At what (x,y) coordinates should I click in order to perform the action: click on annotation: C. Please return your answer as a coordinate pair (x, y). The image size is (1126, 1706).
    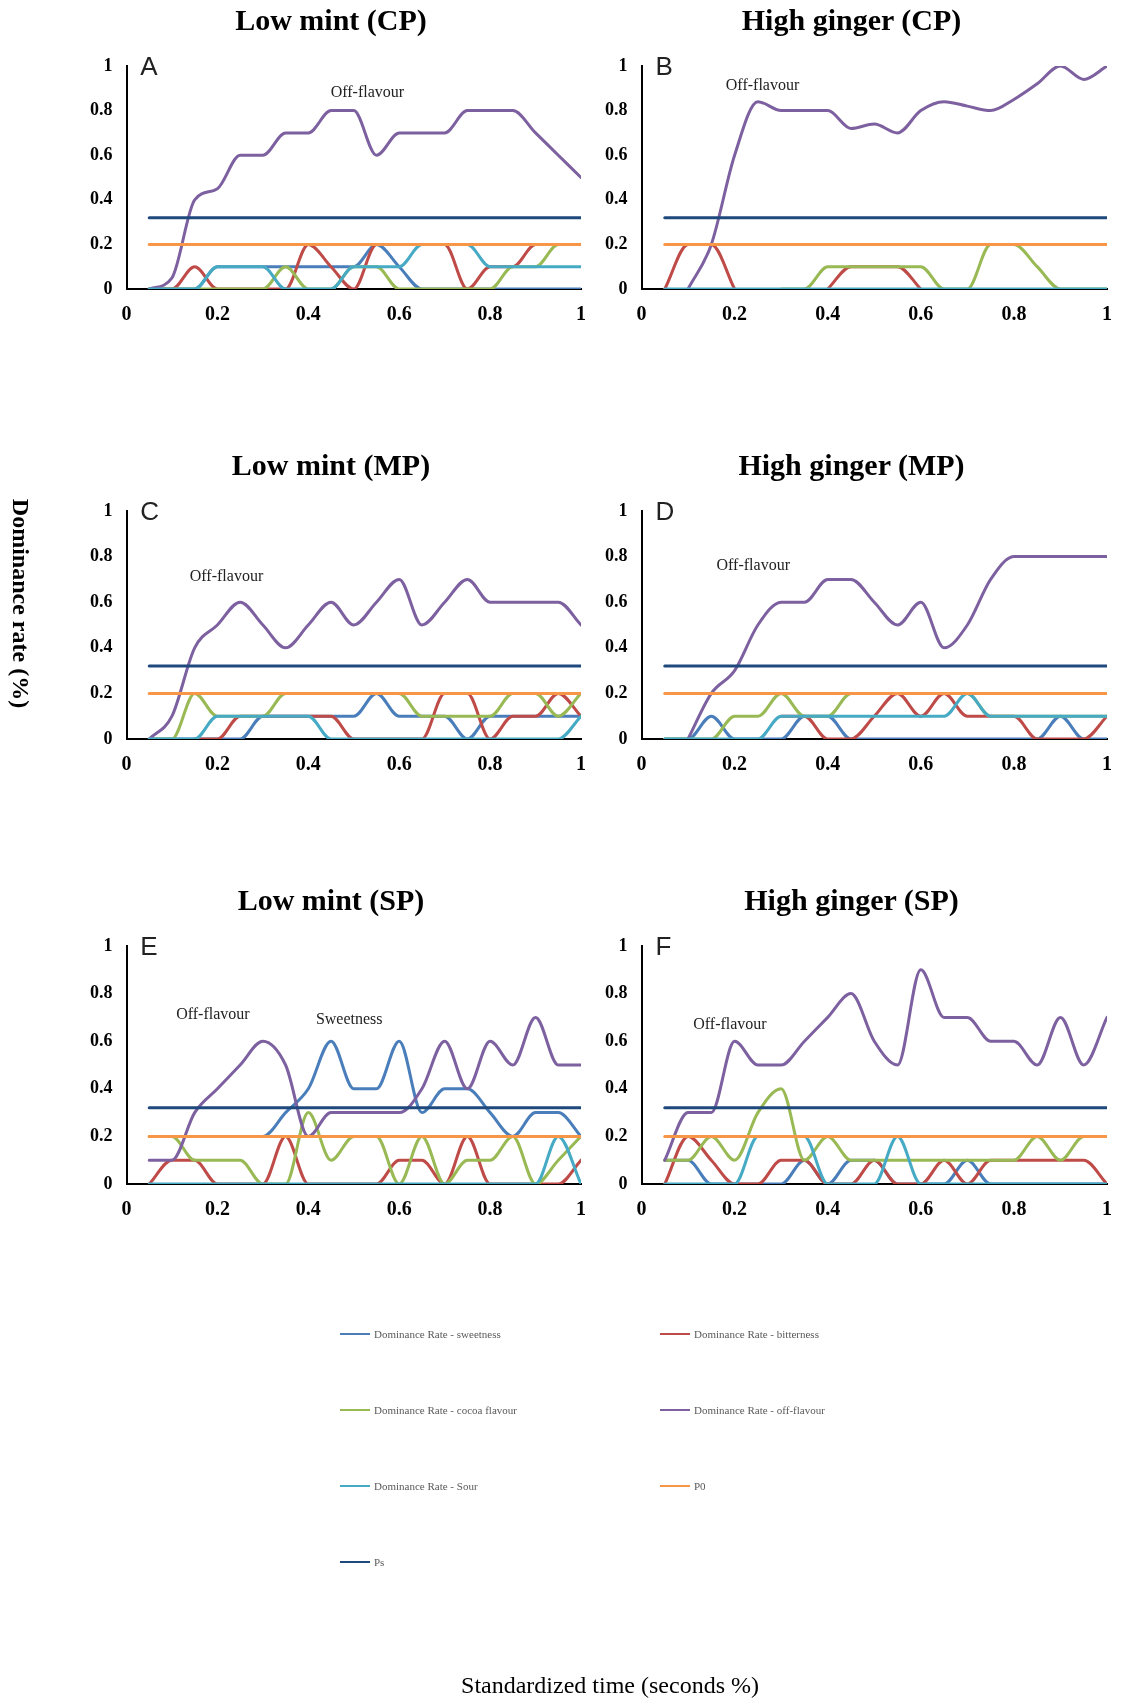
    Looking at the image, I should click on (149, 510).